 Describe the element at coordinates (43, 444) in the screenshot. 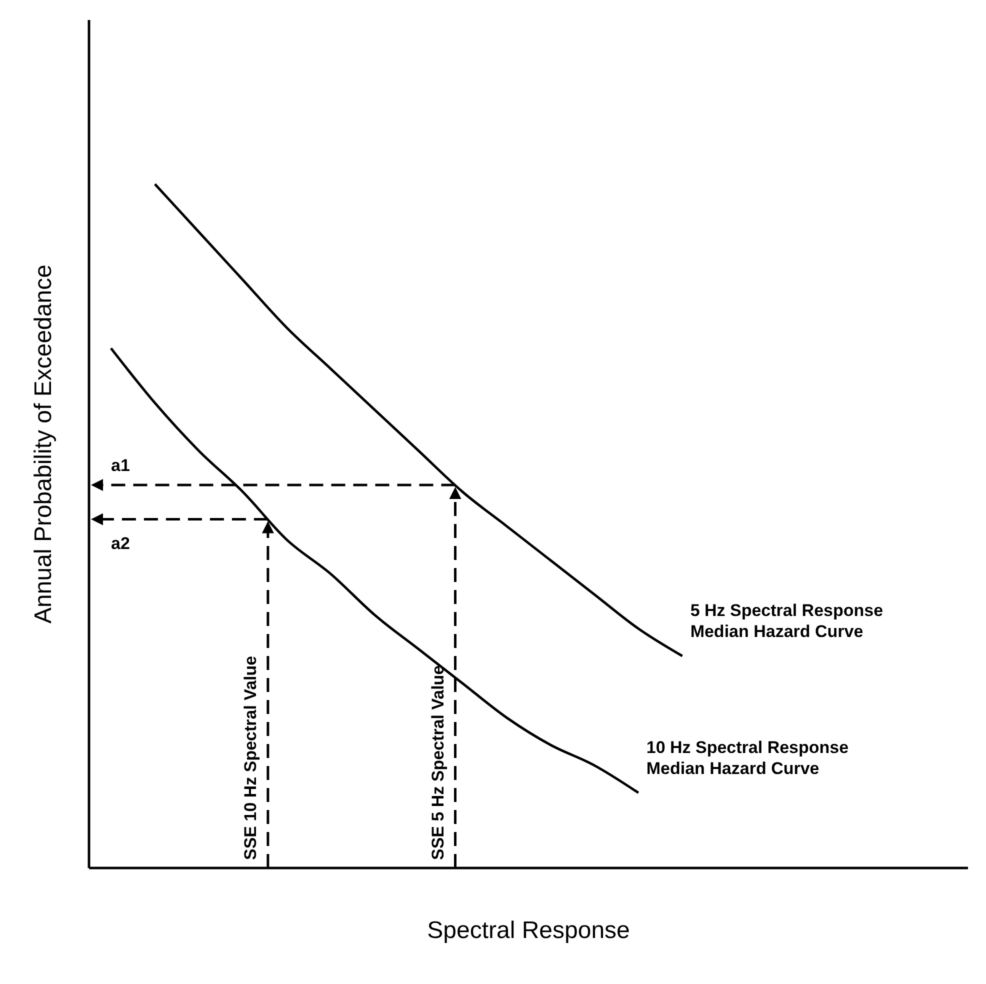

I see `y-axis-title: Annual Probability of Exceedance` at that location.